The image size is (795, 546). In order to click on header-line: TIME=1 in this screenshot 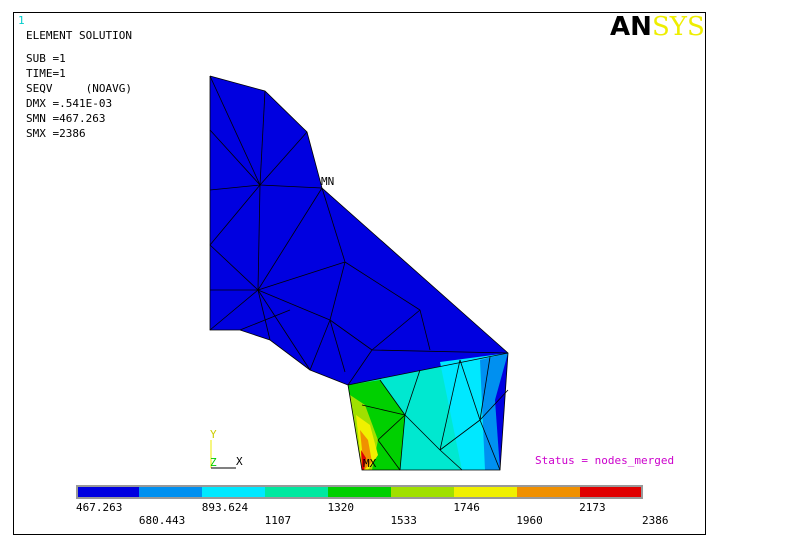, I will do `click(46, 73)`.